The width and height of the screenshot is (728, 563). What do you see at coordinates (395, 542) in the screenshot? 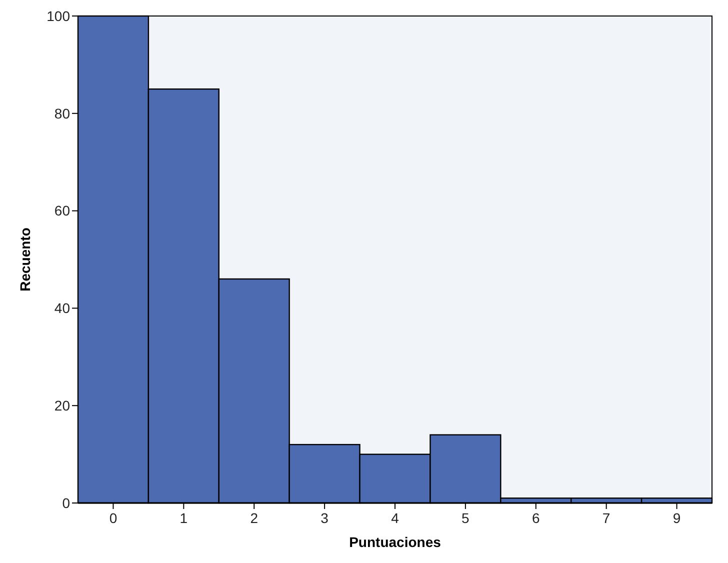
I see `x-axis-title: Puntuaciones` at bounding box center [395, 542].